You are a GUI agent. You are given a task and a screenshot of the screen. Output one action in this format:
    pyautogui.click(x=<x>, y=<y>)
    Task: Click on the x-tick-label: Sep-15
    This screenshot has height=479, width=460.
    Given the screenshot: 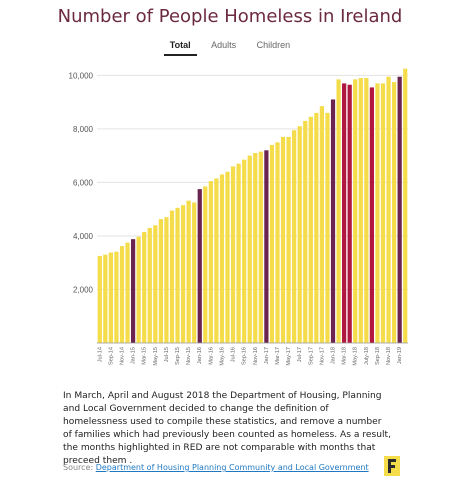 What is the action you would take?
    pyautogui.click(x=178, y=356)
    